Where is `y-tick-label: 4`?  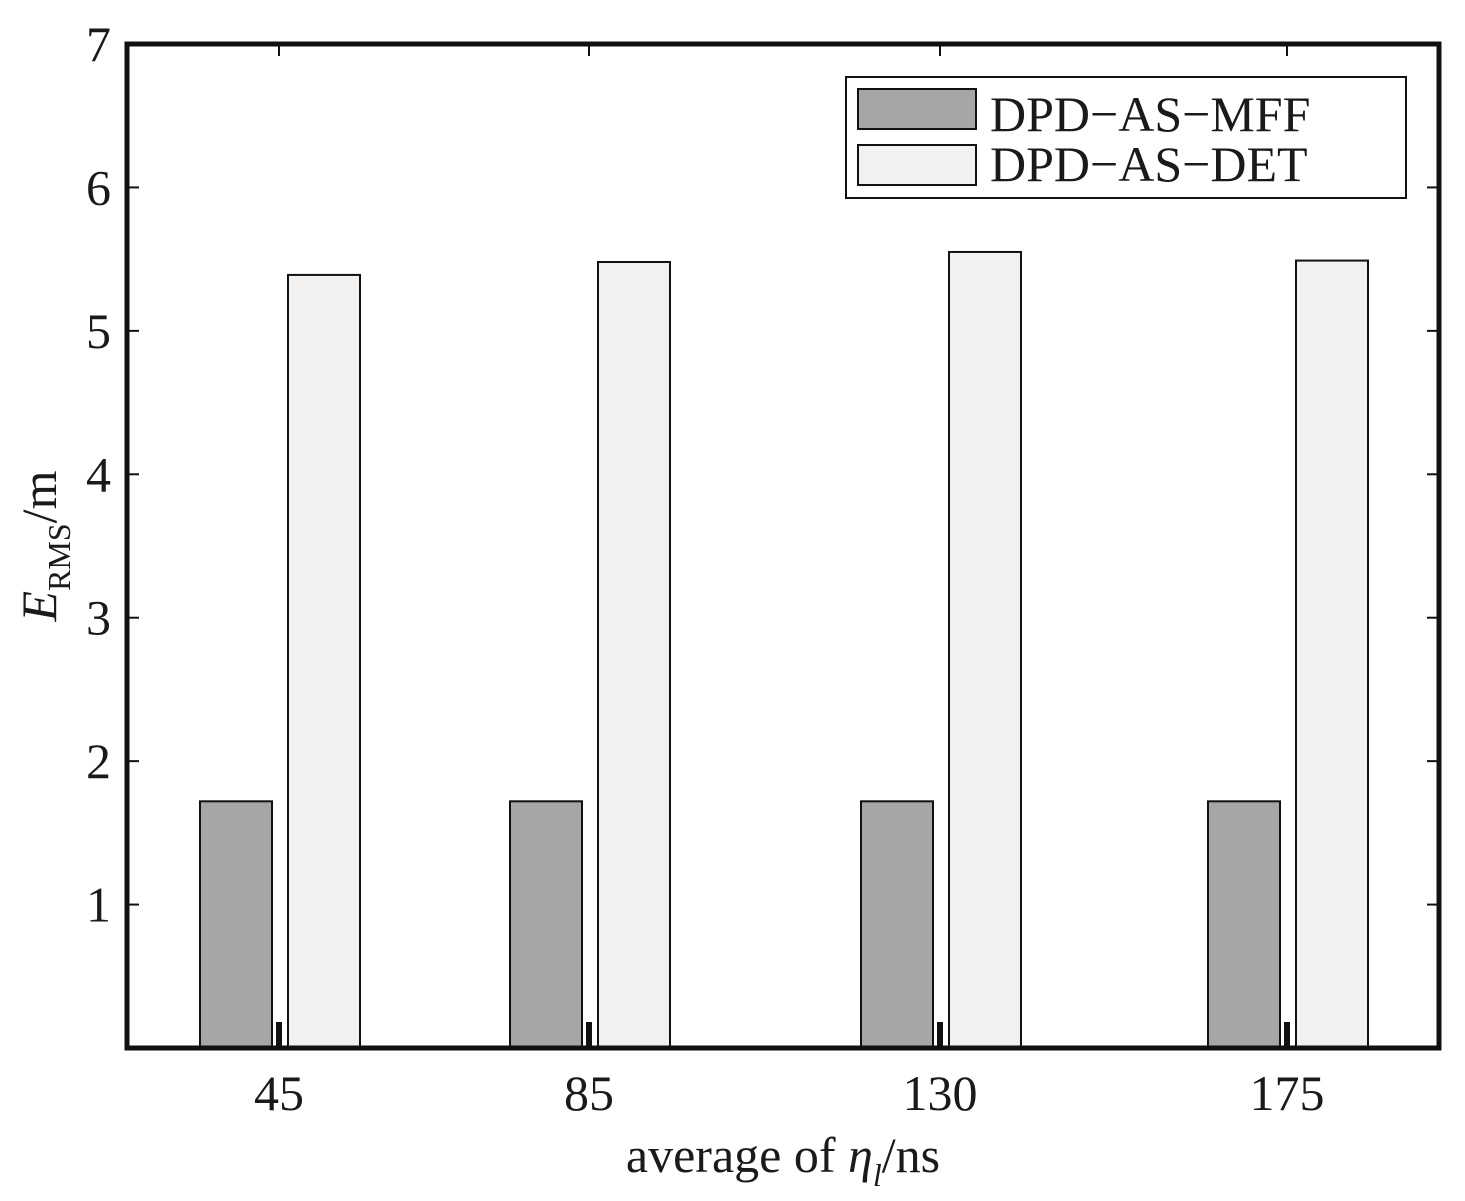
y-tick-label: 4 is located at coordinates (98, 474).